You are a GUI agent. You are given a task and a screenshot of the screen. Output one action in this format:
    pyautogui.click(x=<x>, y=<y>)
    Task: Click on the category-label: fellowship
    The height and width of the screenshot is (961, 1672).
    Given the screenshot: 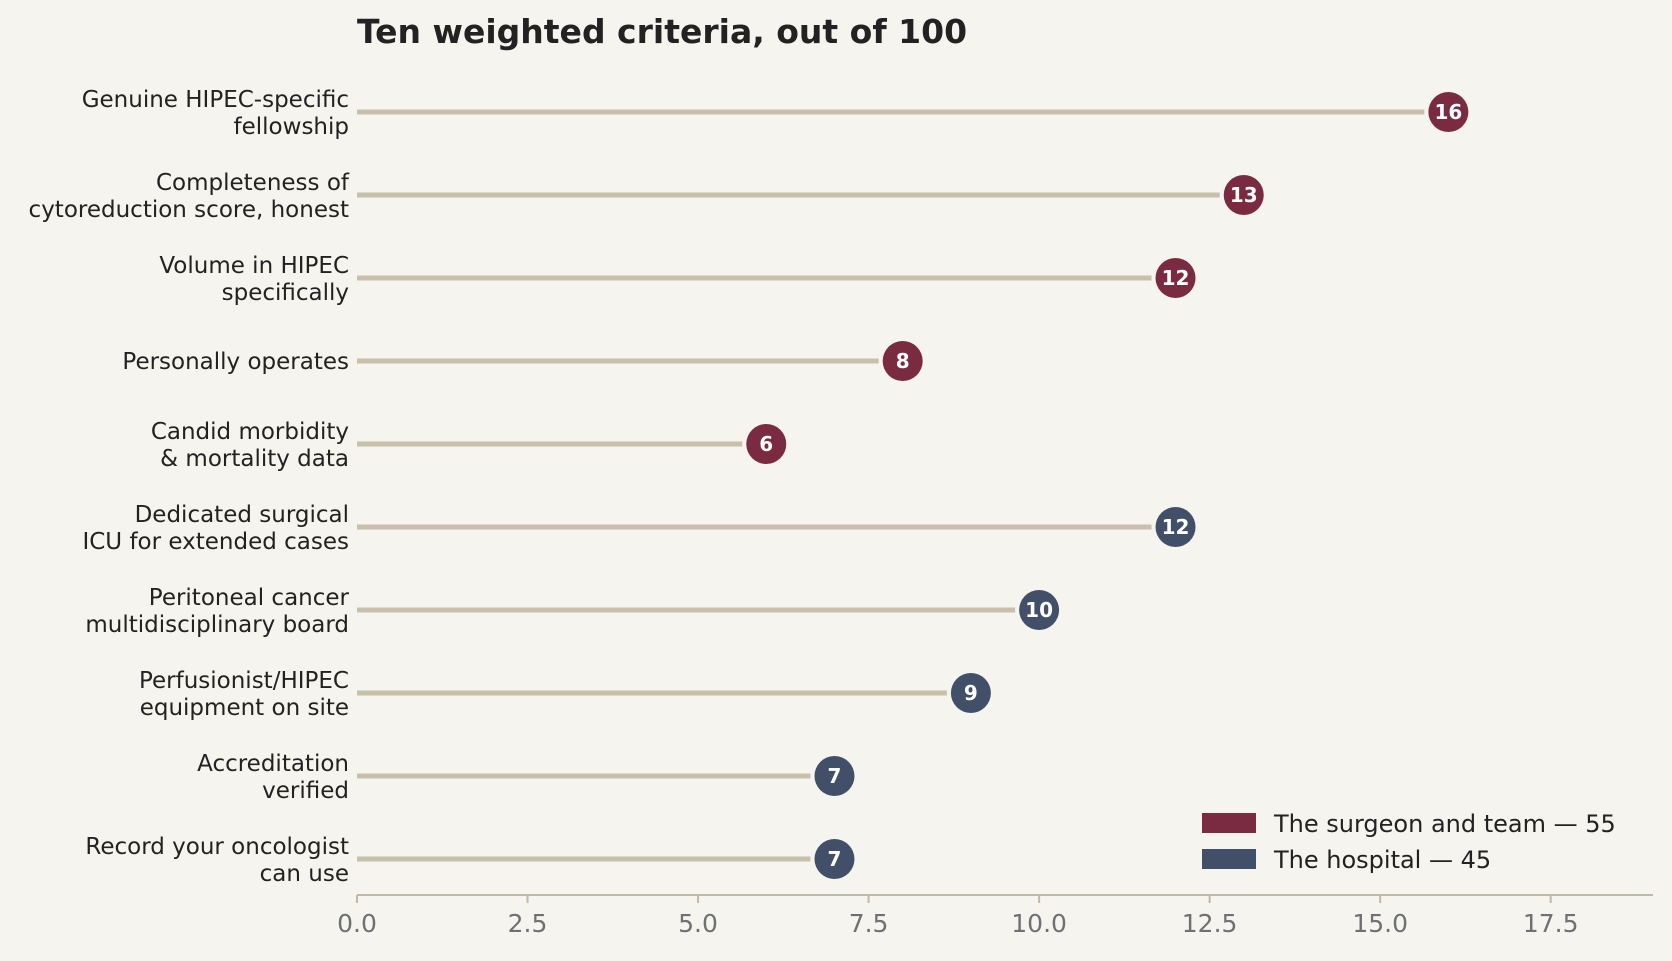 What is the action you would take?
    pyautogui.click(x=291, y=127)
    